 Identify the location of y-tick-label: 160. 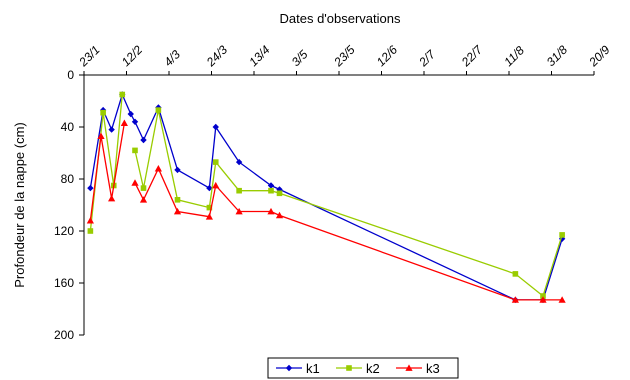
(64, 283).